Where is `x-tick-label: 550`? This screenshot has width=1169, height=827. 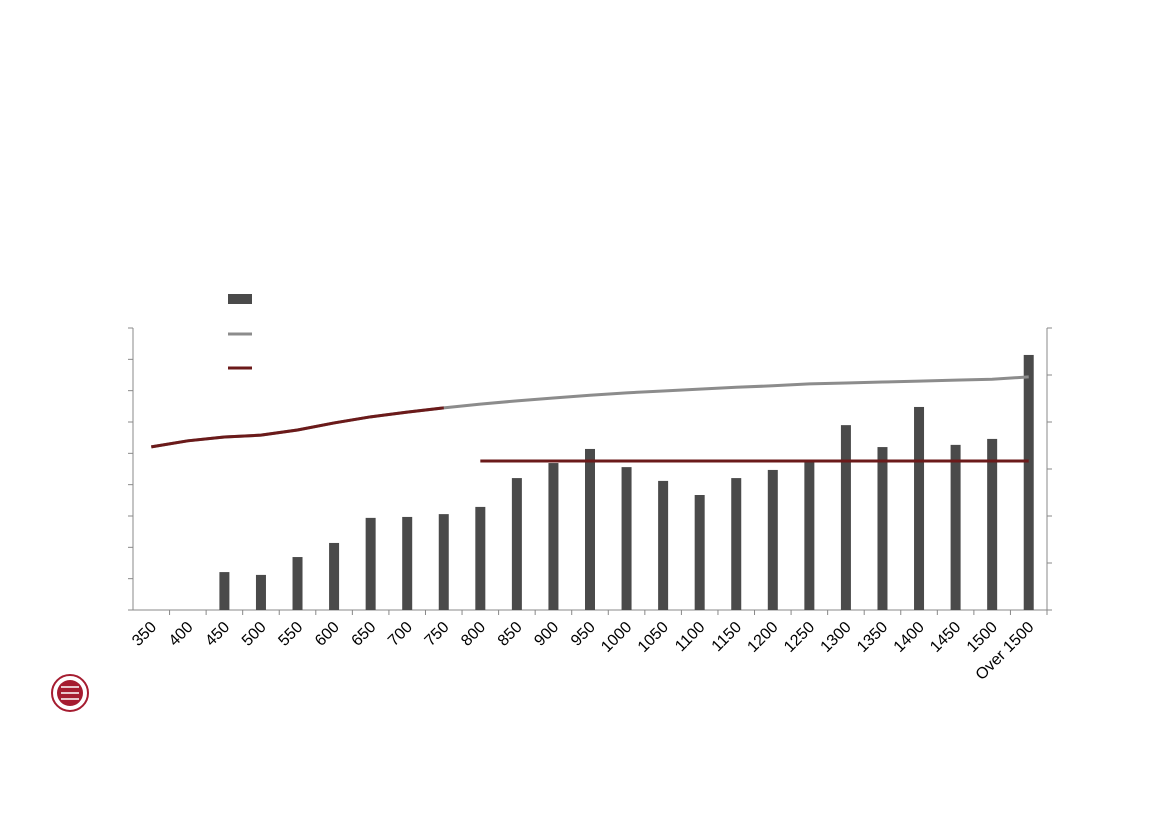
x-tick-label: 550 is located at coordinates (290, 634).